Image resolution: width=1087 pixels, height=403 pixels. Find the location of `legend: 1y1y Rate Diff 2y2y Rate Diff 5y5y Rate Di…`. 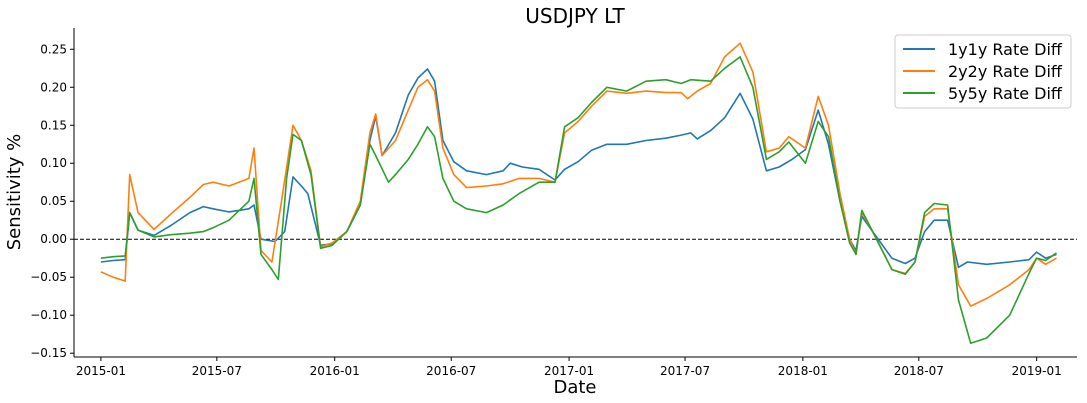

legend: 1y1y Rate Diff 2y2y Rate Diff 5y5y Rate Di… is located at coordinates (983, 71).